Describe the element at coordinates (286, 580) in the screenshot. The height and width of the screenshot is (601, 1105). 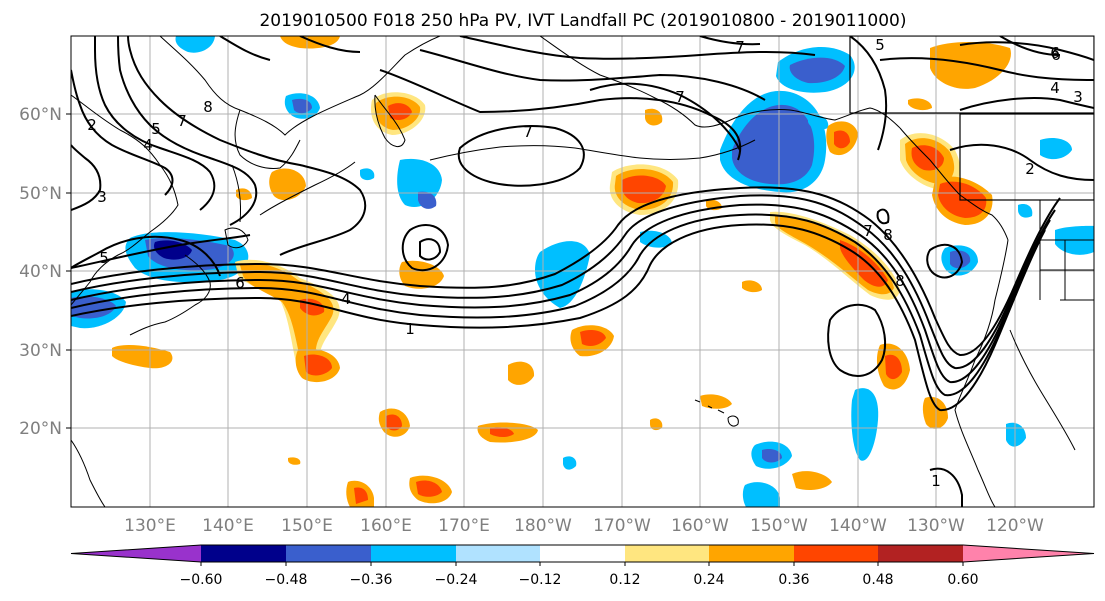
I see `colorbar-tick-label: −0.48` at that location.